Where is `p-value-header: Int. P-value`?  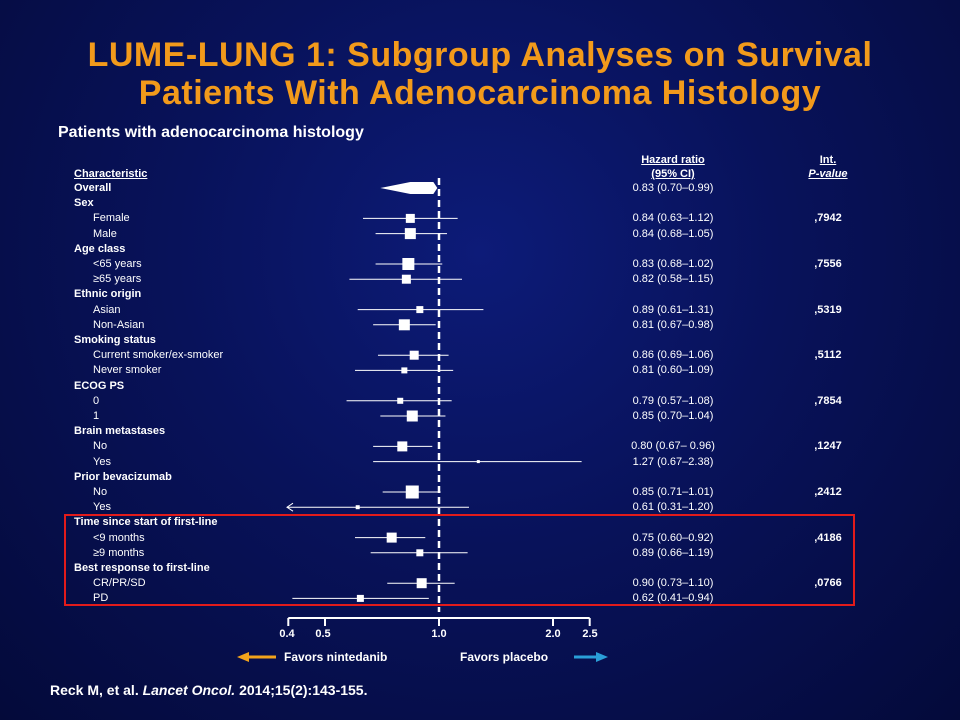 p-value-header: Int. P-value is located at coordinates (828, 167).